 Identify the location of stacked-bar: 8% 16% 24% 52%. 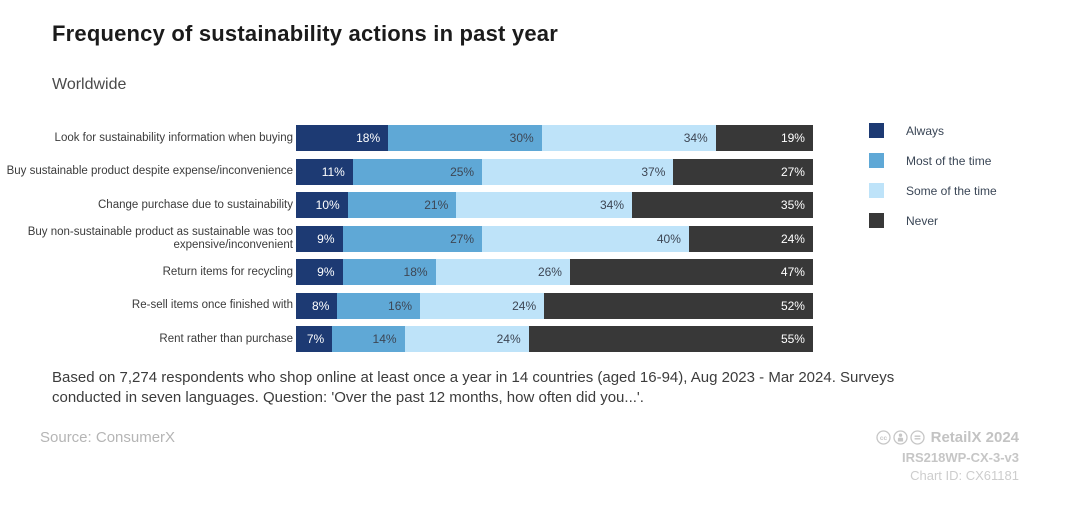
(554, 305).